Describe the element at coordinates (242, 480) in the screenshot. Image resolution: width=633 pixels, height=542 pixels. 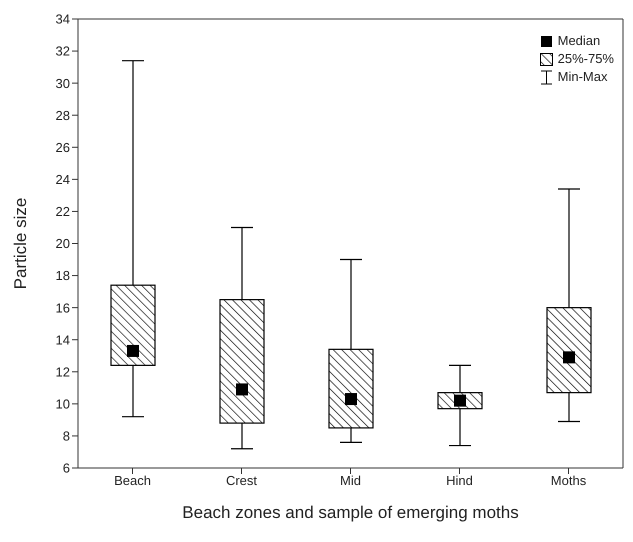
I see `x-tick-label: Crest` at that location.